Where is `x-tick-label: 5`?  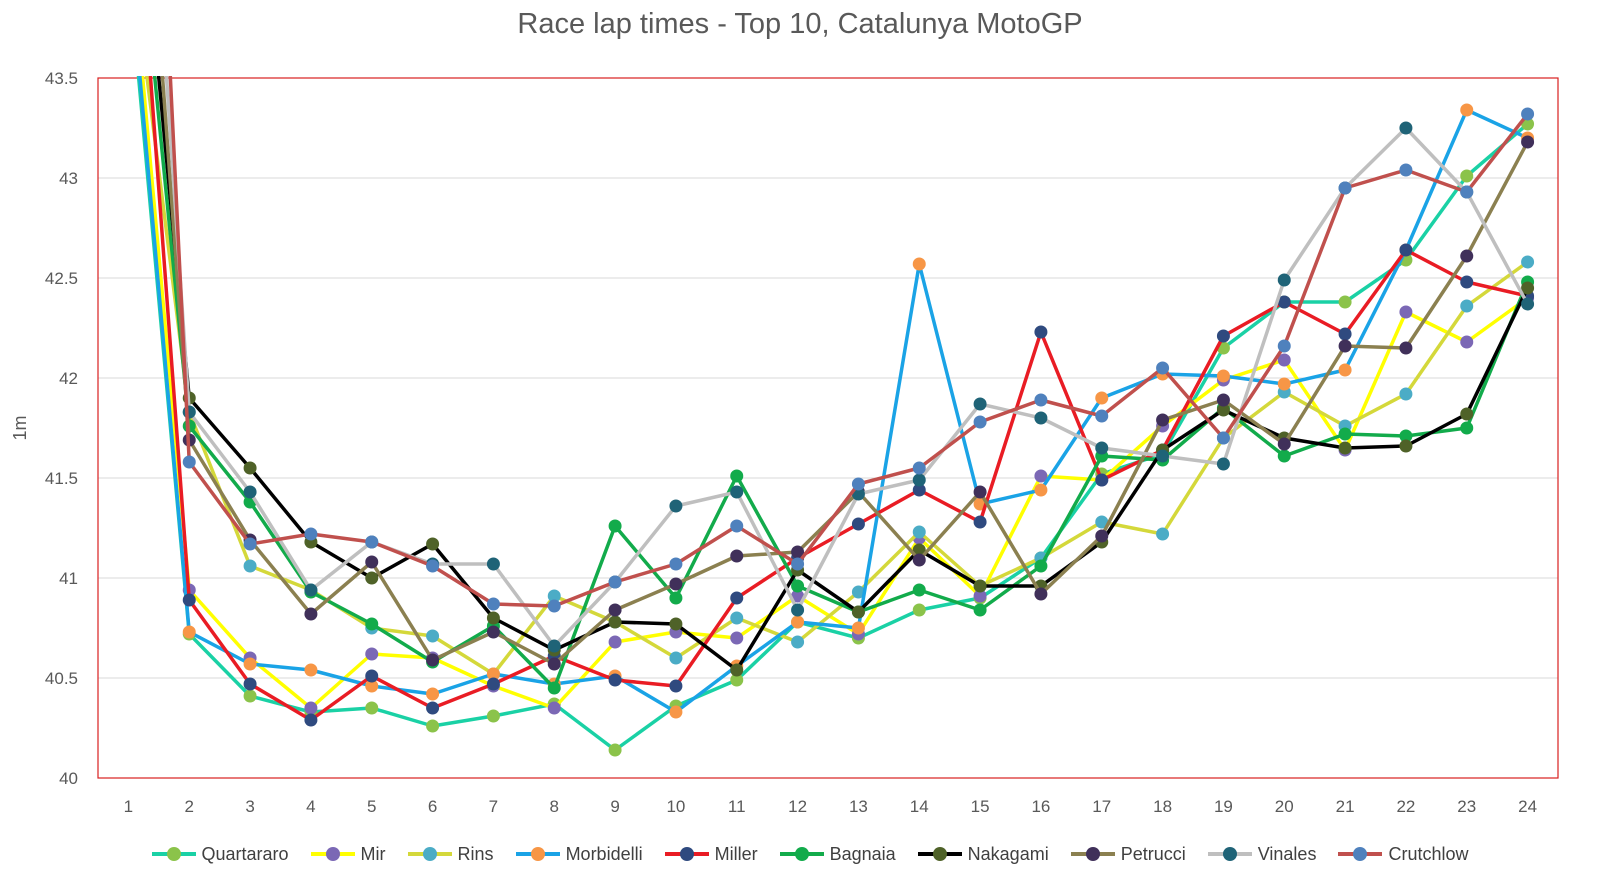 x-tick-label: 5 is located at coordinates (371, 806).